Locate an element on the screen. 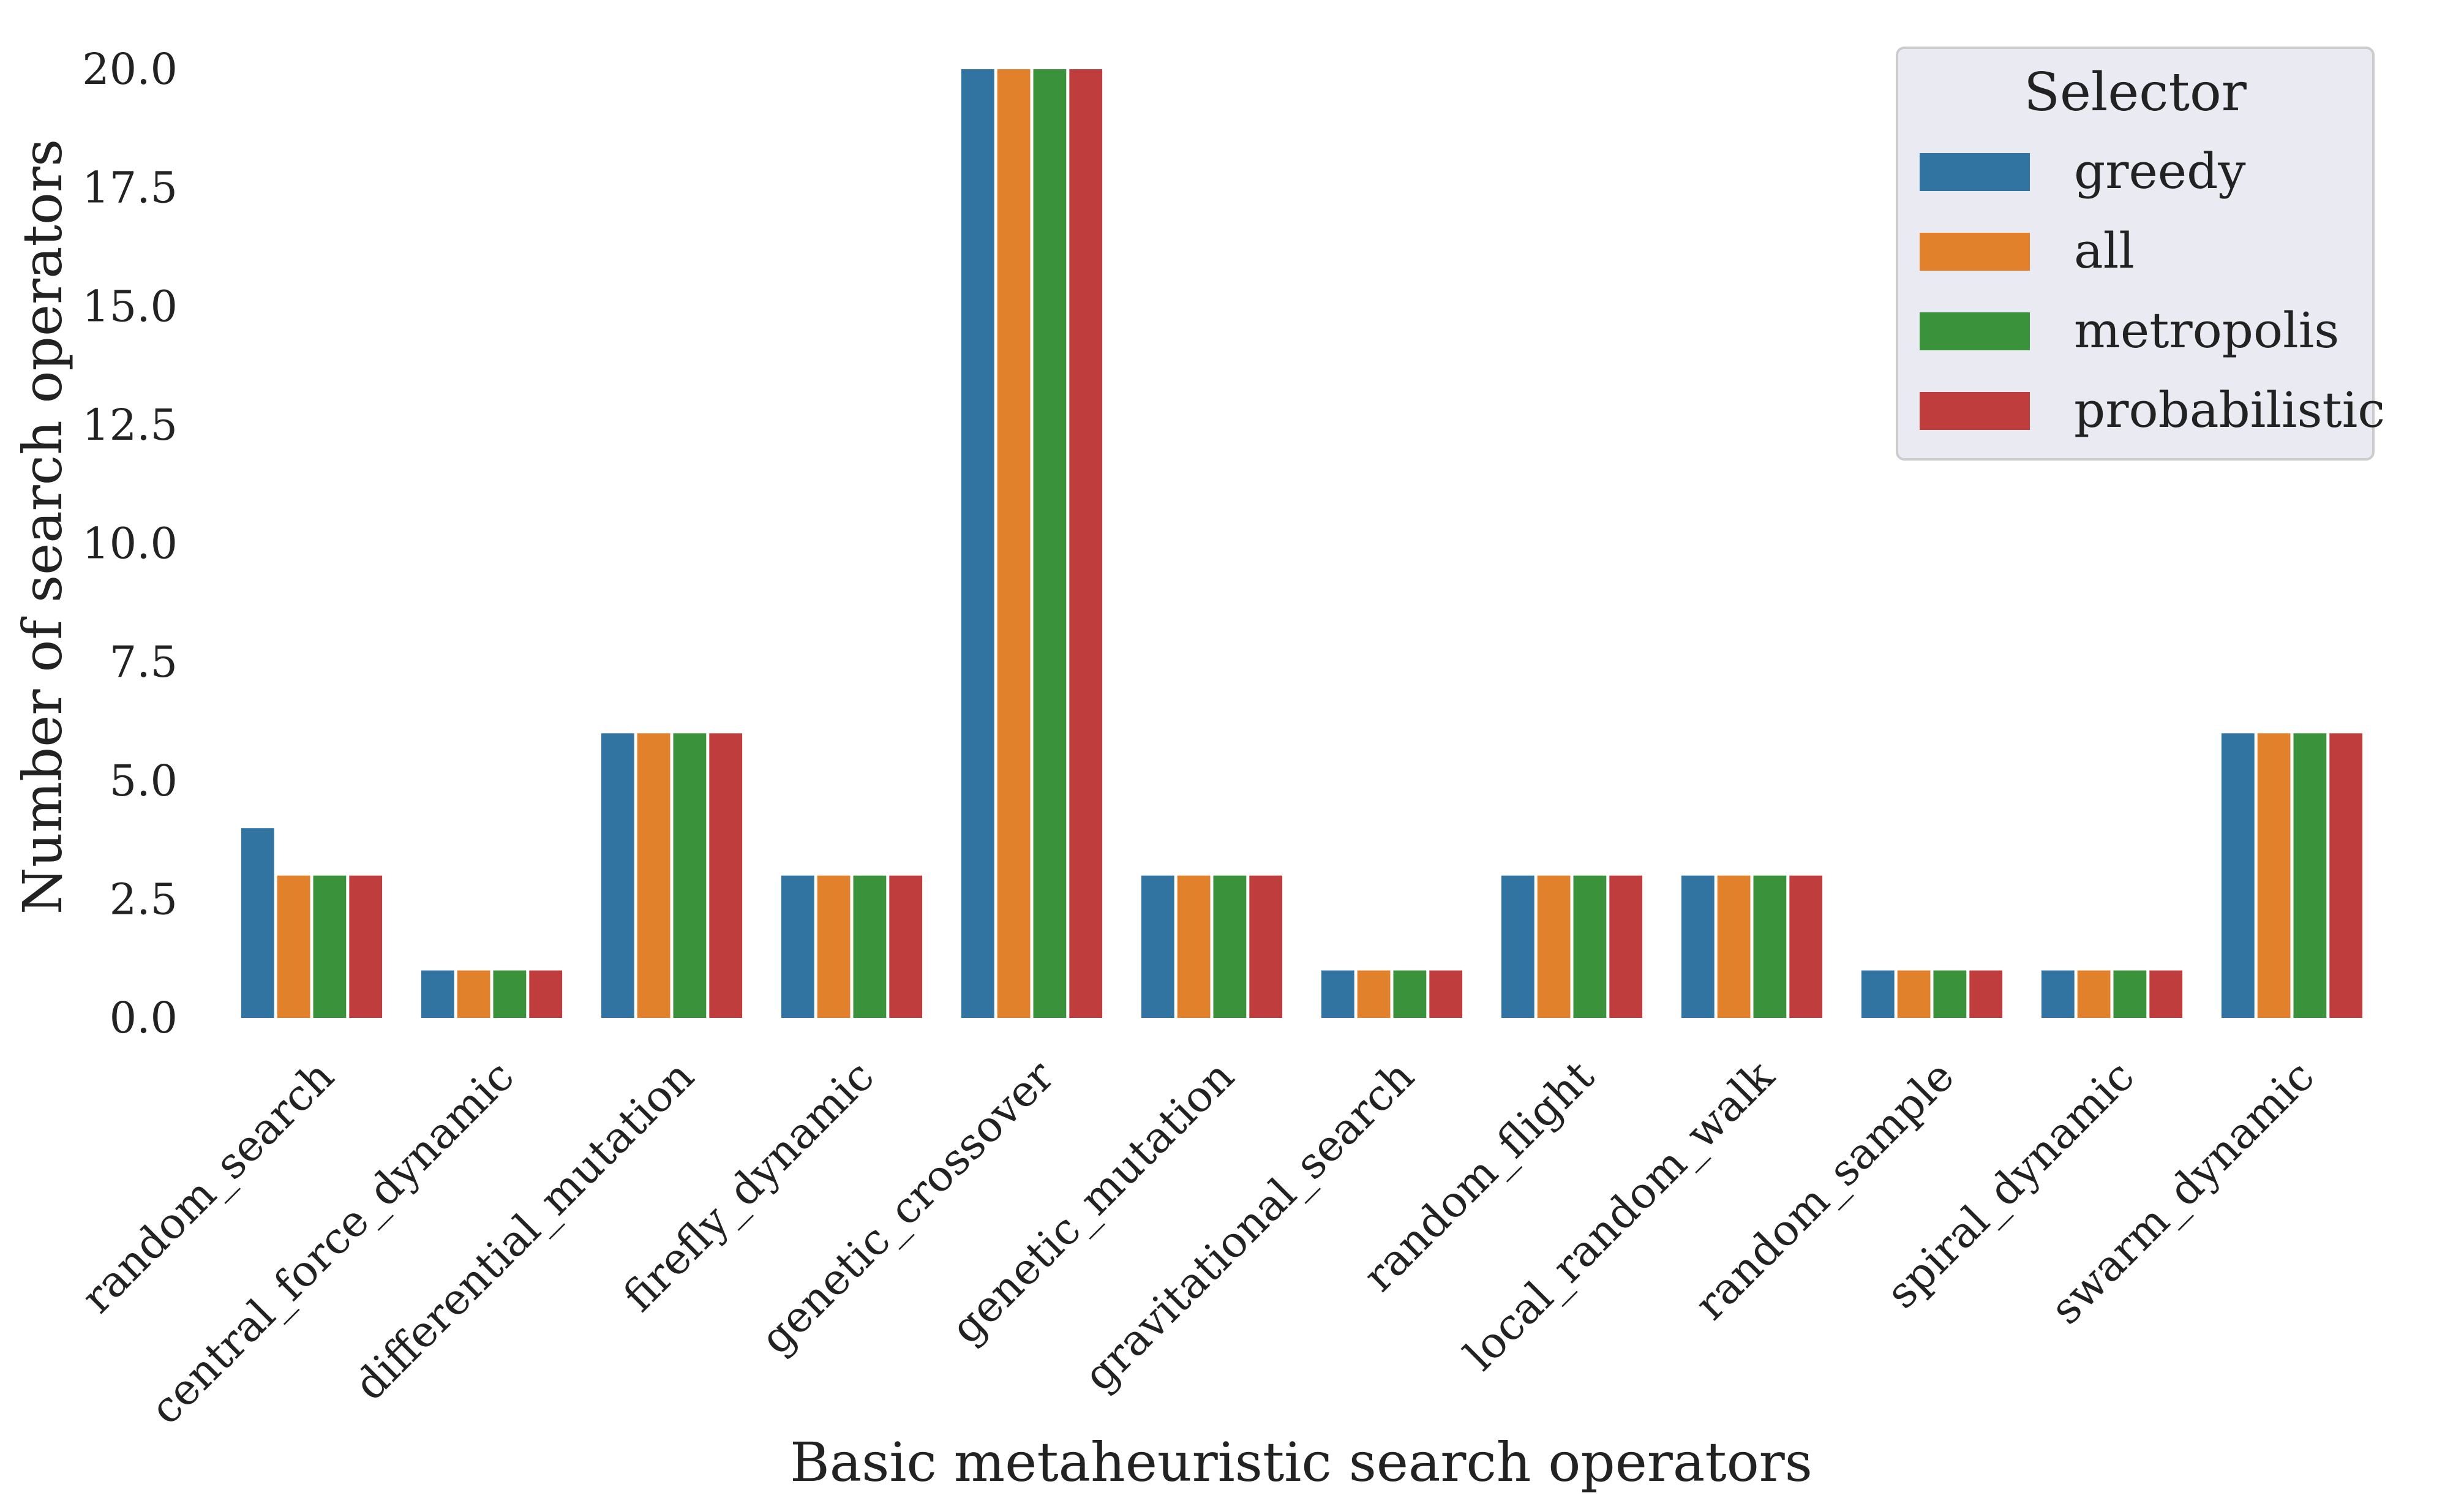 Image resolution: width=2464 pixels, height=1506 pixels. bar-greedy-random_flight is located at coordinates (1518, 947).